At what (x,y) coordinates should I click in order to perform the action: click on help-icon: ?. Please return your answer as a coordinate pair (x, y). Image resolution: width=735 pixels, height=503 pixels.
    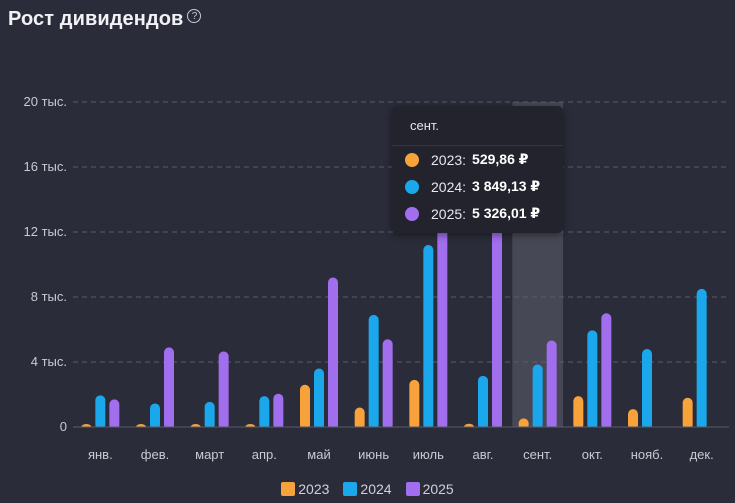
    Looking at the image, I should click on (194, 15).